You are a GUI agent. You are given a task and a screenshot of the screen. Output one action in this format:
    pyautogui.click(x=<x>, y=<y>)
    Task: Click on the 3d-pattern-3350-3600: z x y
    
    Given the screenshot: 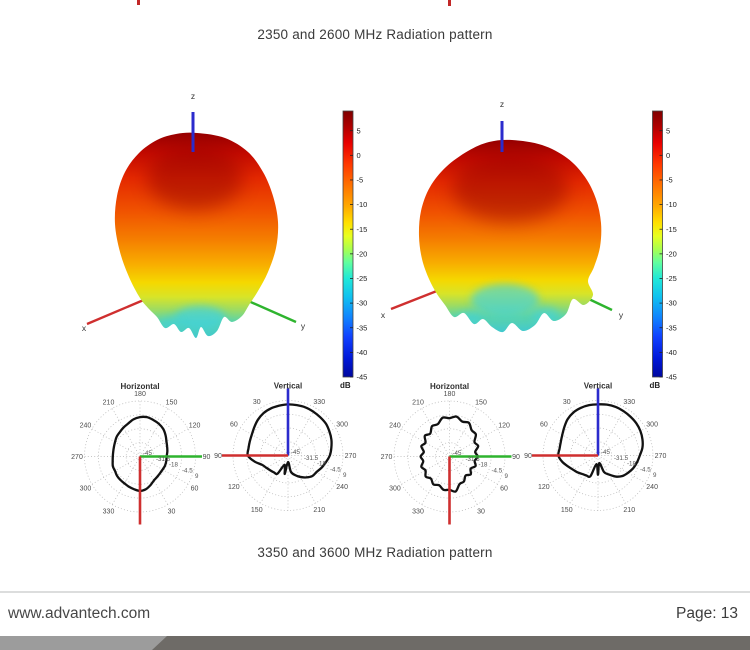 What is the action you would take?
    pyautogui.click(x=502, y=216)
    